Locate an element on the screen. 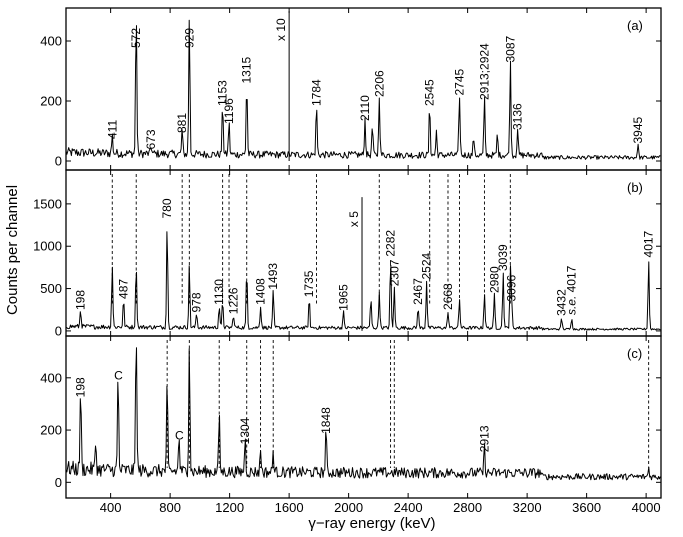 This screenshot has width=683, height=537. y-axis-label: Counts per channel is located at coordinates (12, 250).